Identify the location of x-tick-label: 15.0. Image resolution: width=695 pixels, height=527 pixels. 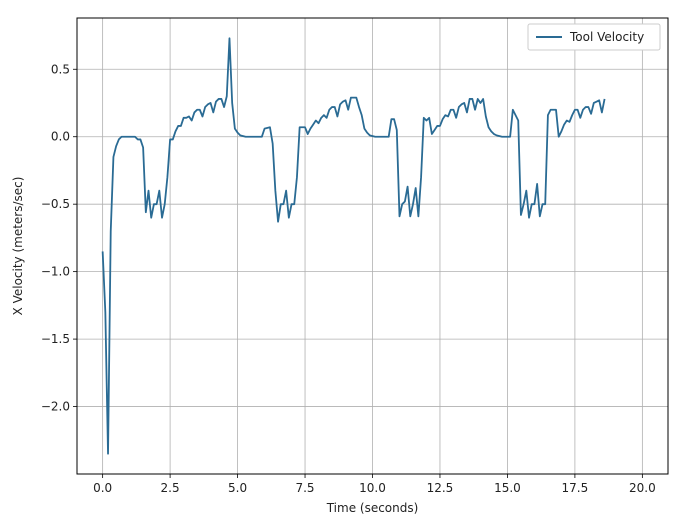
(507, 488).